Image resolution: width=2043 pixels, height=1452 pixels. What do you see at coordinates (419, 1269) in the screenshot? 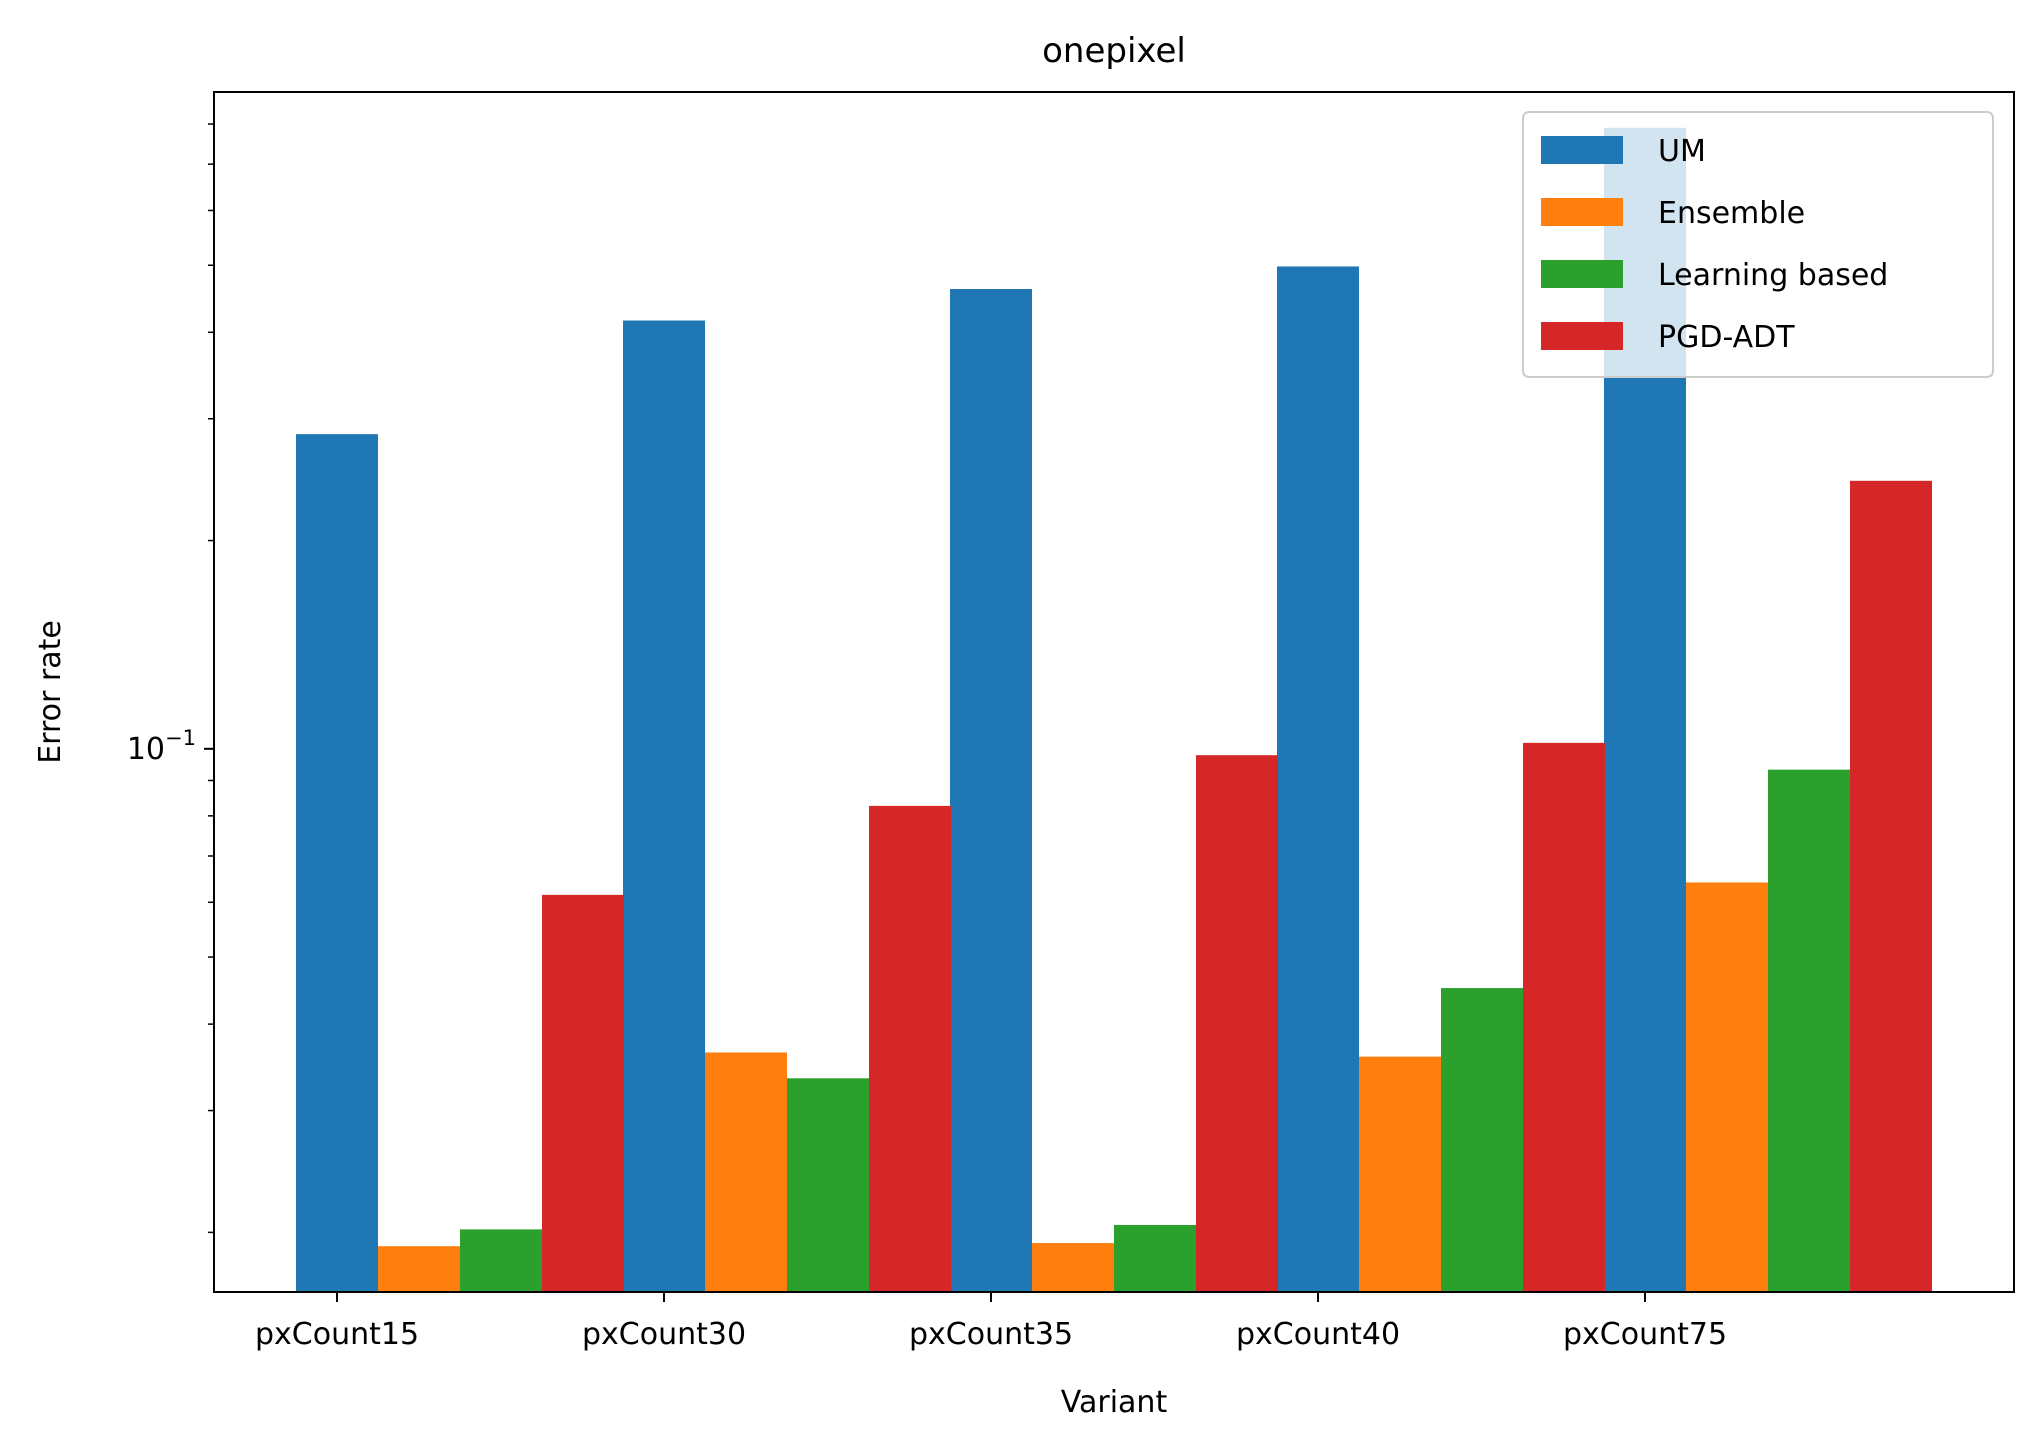
I see `bar-ensemble-pxcount15` at bounding box center [419, 1269].